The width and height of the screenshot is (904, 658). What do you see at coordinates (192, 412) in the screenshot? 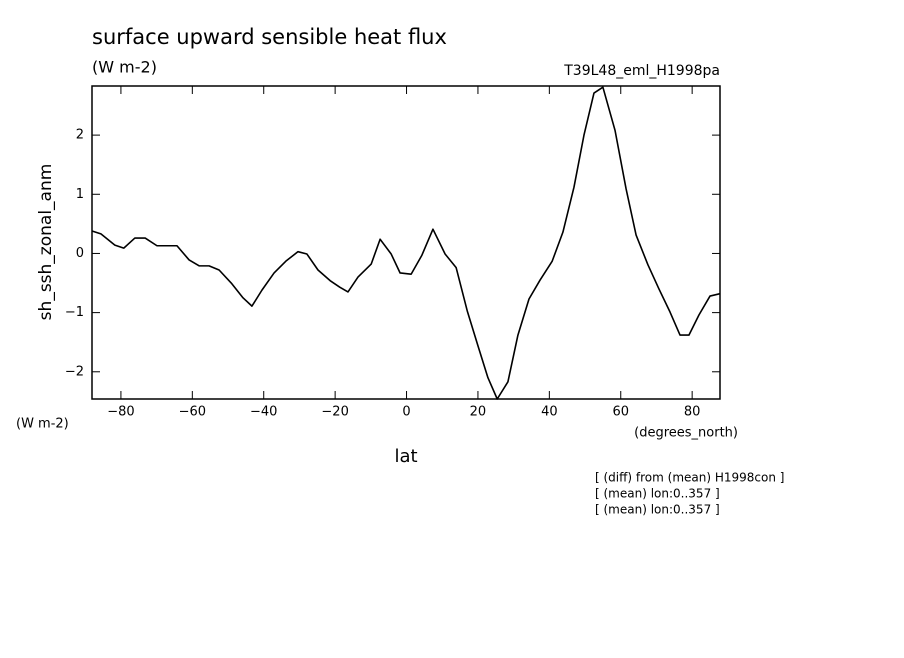
I see `x-tick-label: −60` at bounding box center [192, 412].